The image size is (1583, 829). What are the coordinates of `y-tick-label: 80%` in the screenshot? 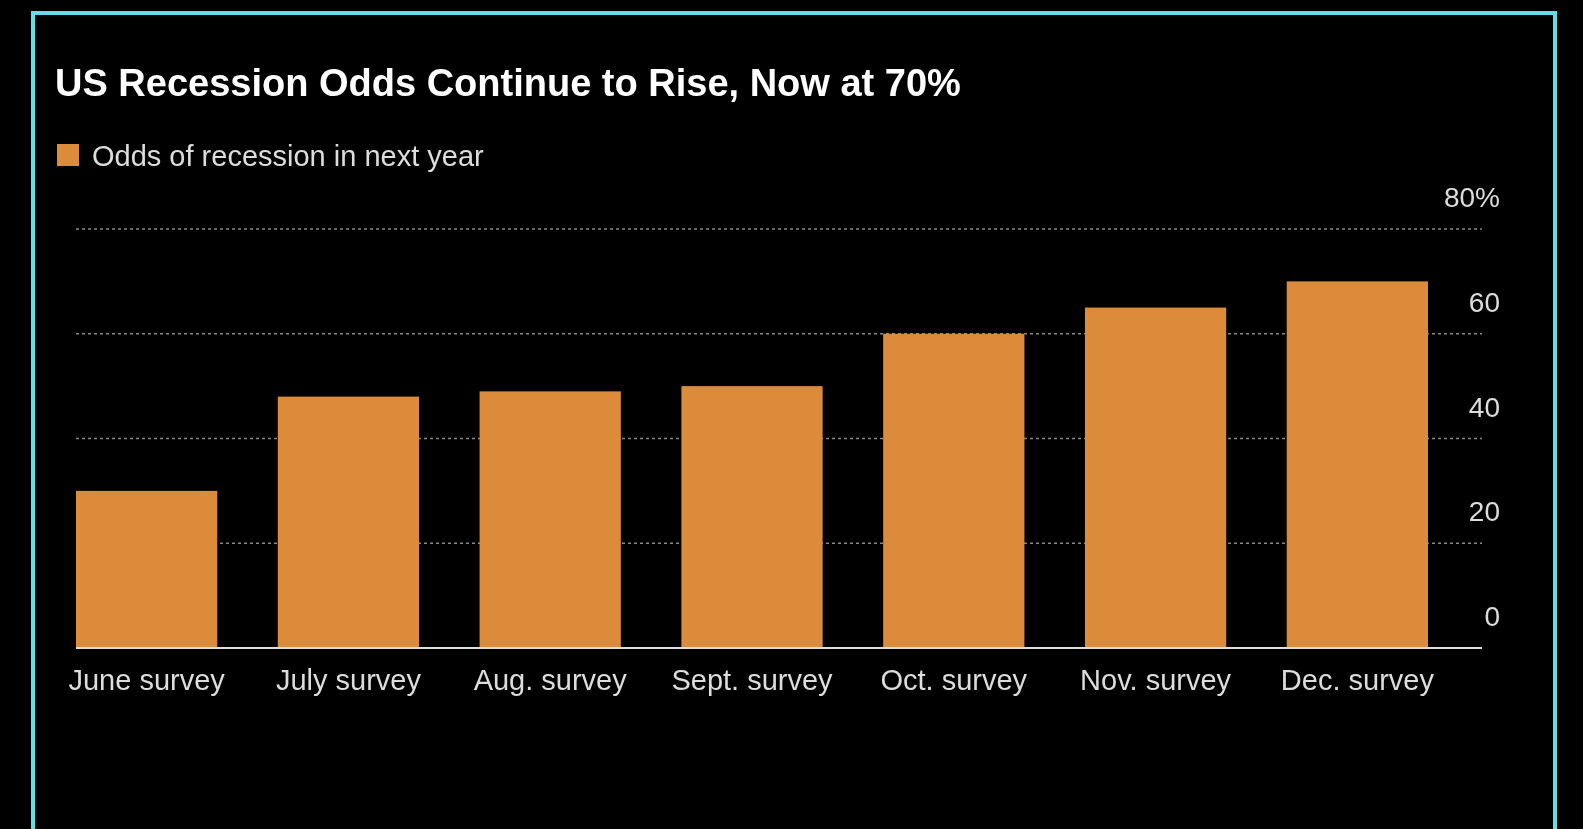 It's located at (1471, 197).